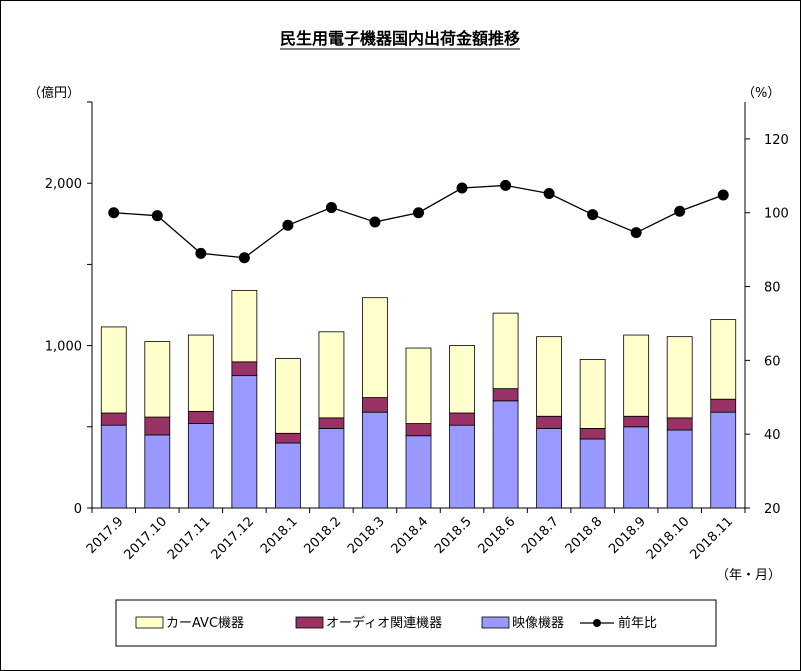  Describe the element at coordinates (776, 140) in the screenshot. I see `right-axis-tick-label: 120` at that location.